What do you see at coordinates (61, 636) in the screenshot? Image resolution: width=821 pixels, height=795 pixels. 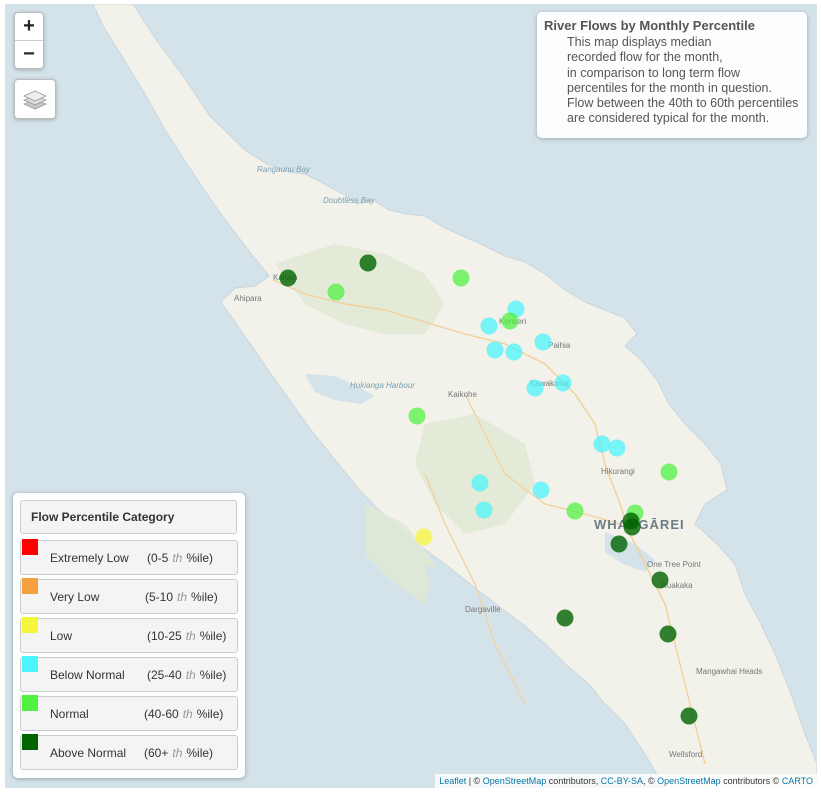 I see `legend-label: Low` at bounding box center [61, 636].